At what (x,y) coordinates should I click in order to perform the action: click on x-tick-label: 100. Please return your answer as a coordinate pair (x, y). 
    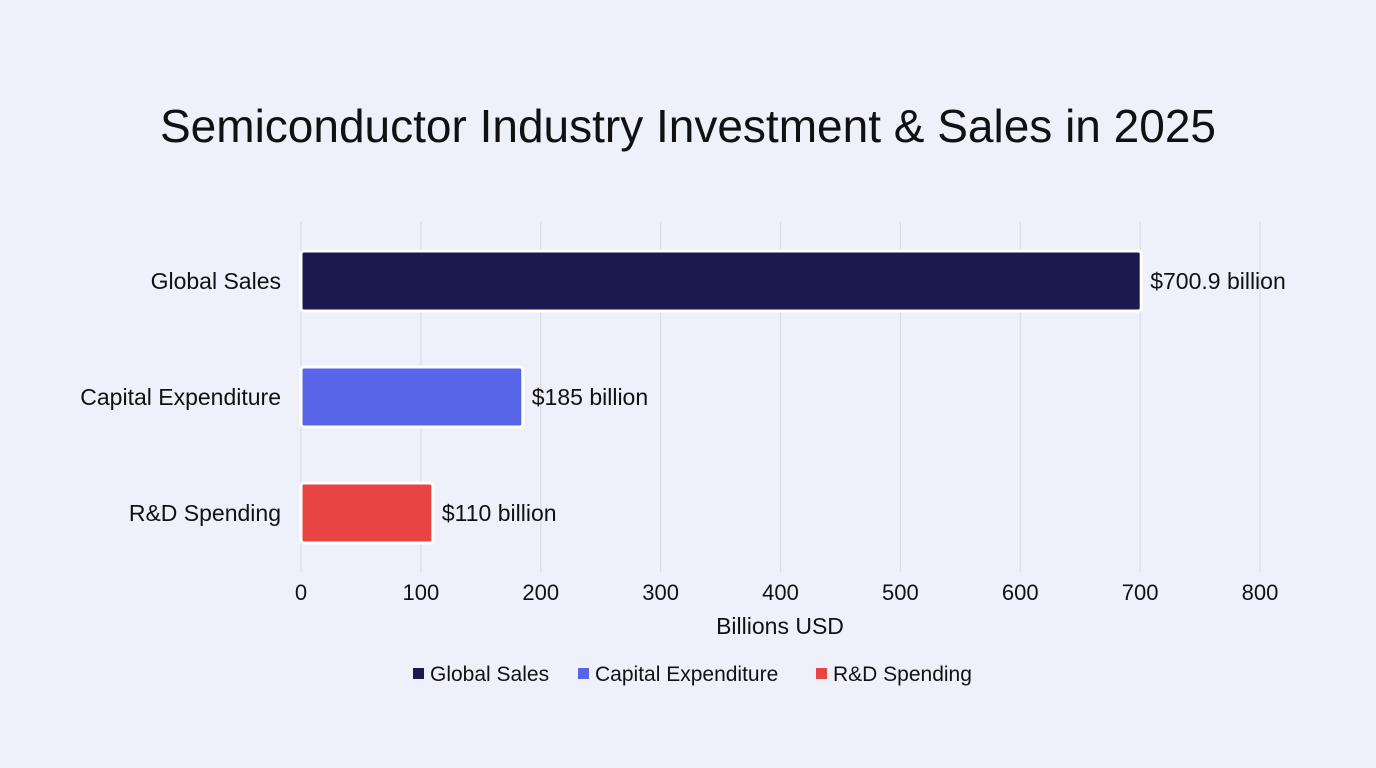
    Looking at the image, I should click on (421, 592).